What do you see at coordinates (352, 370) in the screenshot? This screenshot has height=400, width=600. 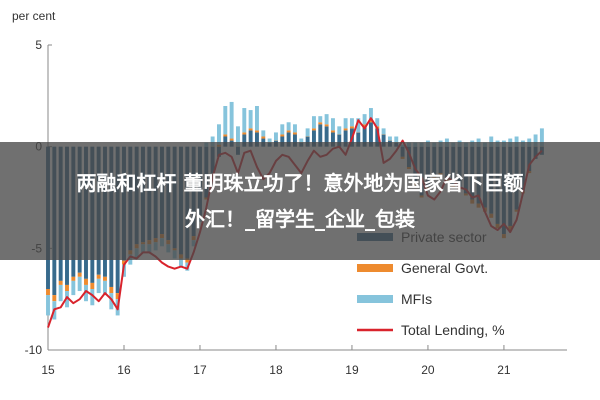 I see `x-tick-label: 19` at bounding box center [352, 370].